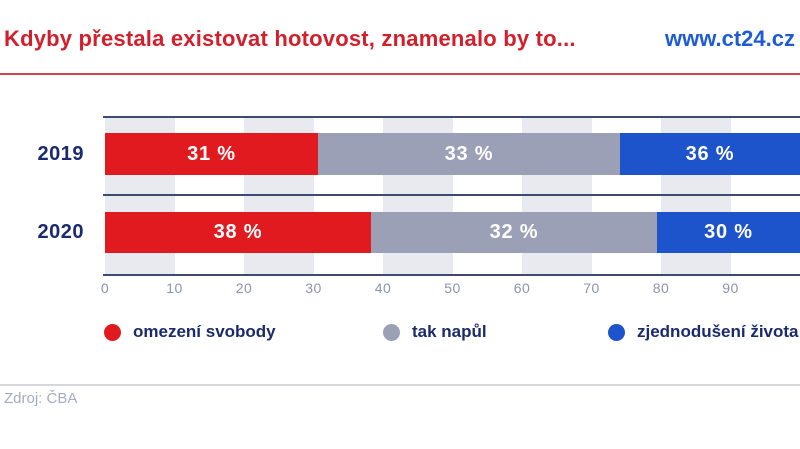 This screenshot has height=449, width=800. Describe the element at coordinates (105, 288) in the screenshot. I see `axis-tick-label: 0` at that location.